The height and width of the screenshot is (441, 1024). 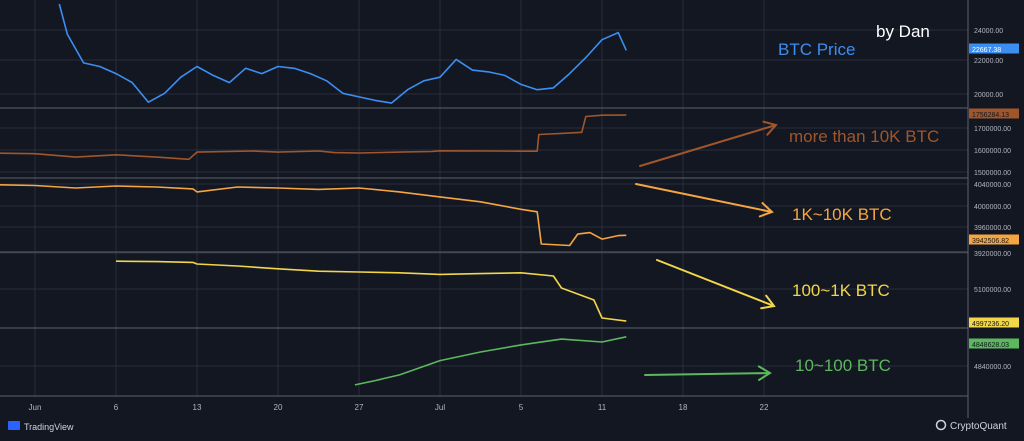 What do you see at coordinates (708, 143) in the screenshot?
I see `over10k-trend-arrow` at bounding box center [708, 143].